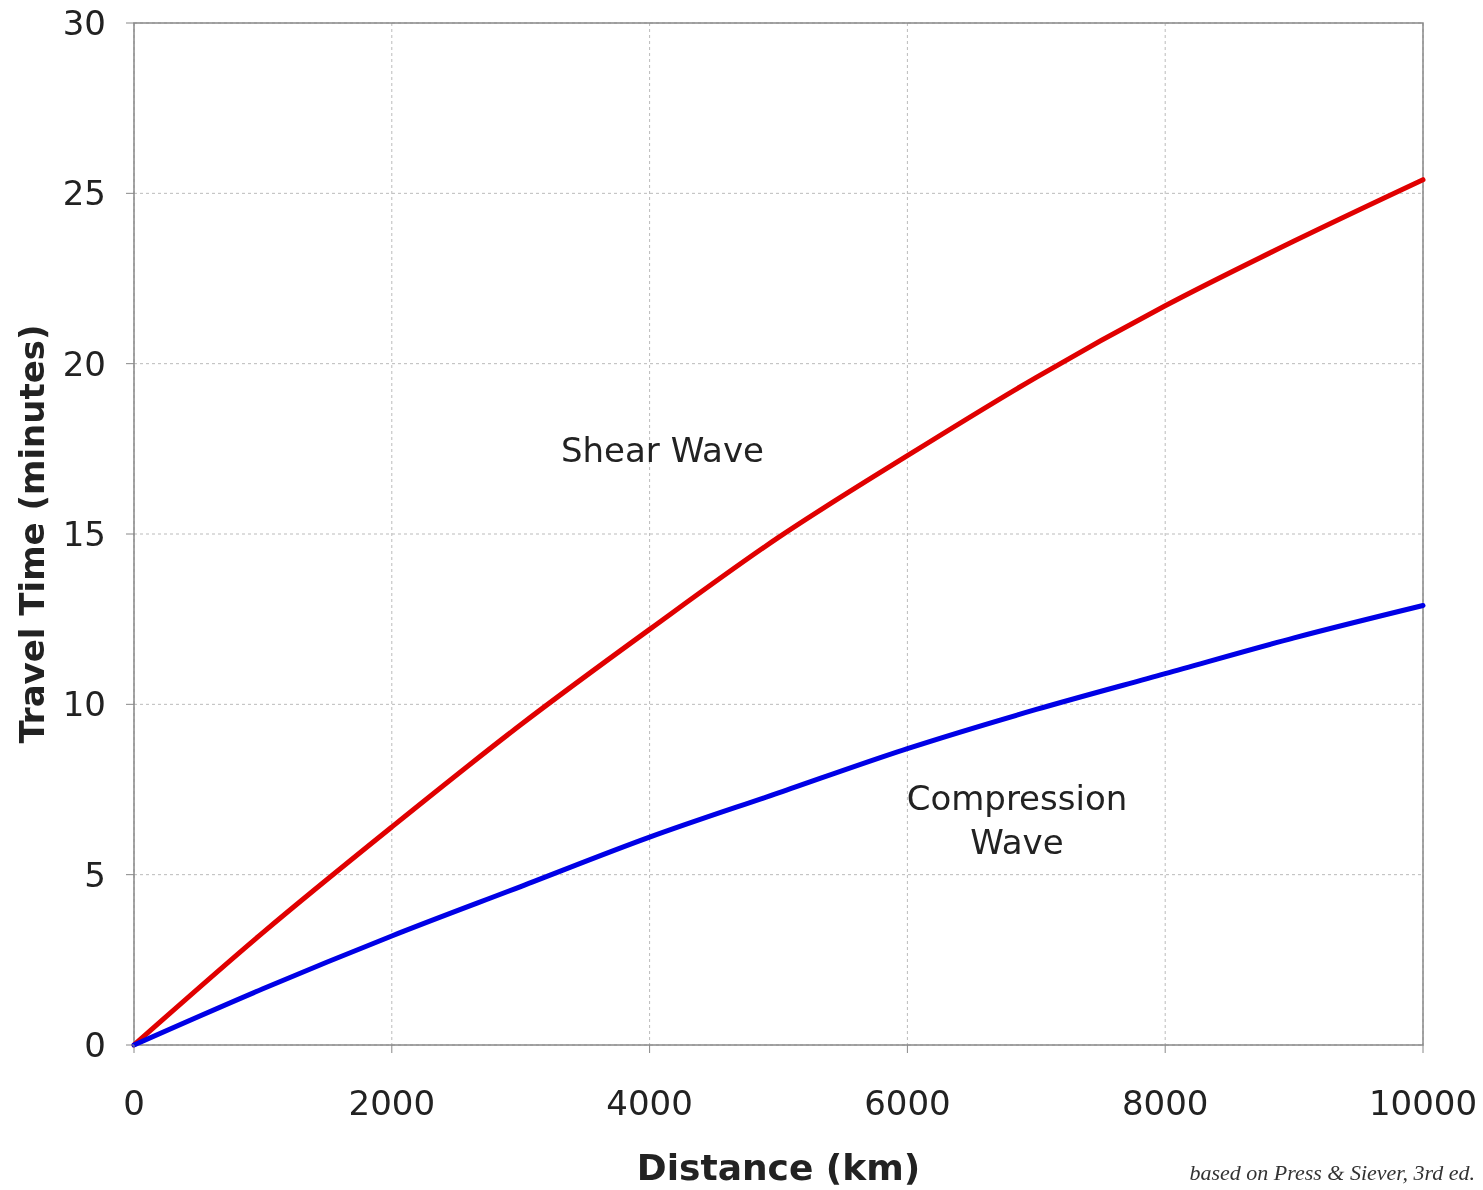 The height and width of the screenshot is (1190, 1483). Describe the element at coordinates (649, 1103) in the screenshot. I see `x-tick-label: 4000` at that location.